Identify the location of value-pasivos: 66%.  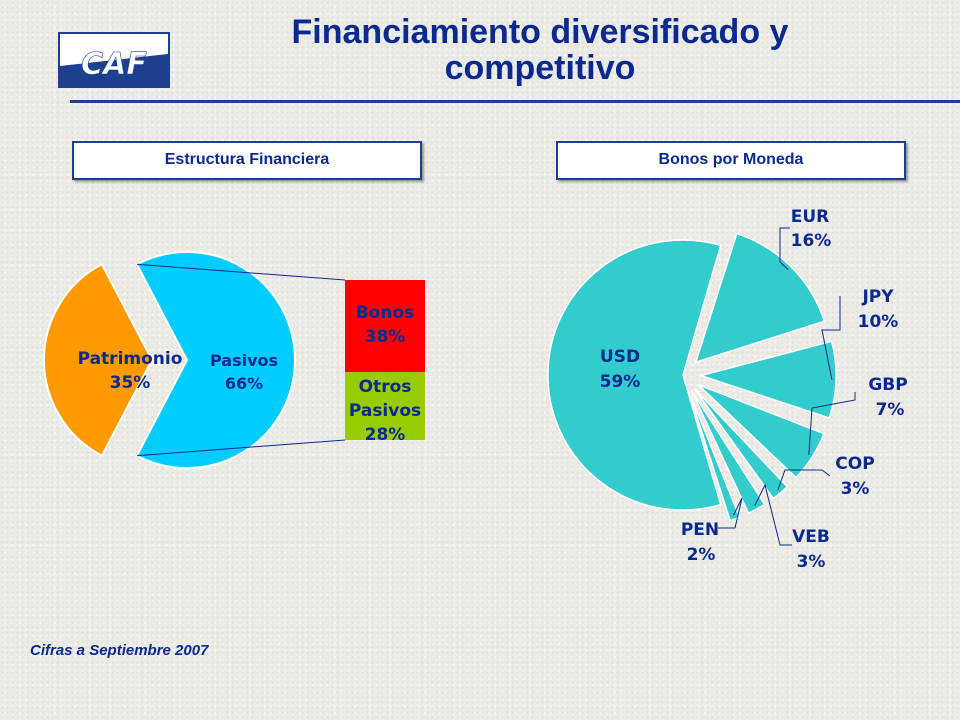
(244, 383).